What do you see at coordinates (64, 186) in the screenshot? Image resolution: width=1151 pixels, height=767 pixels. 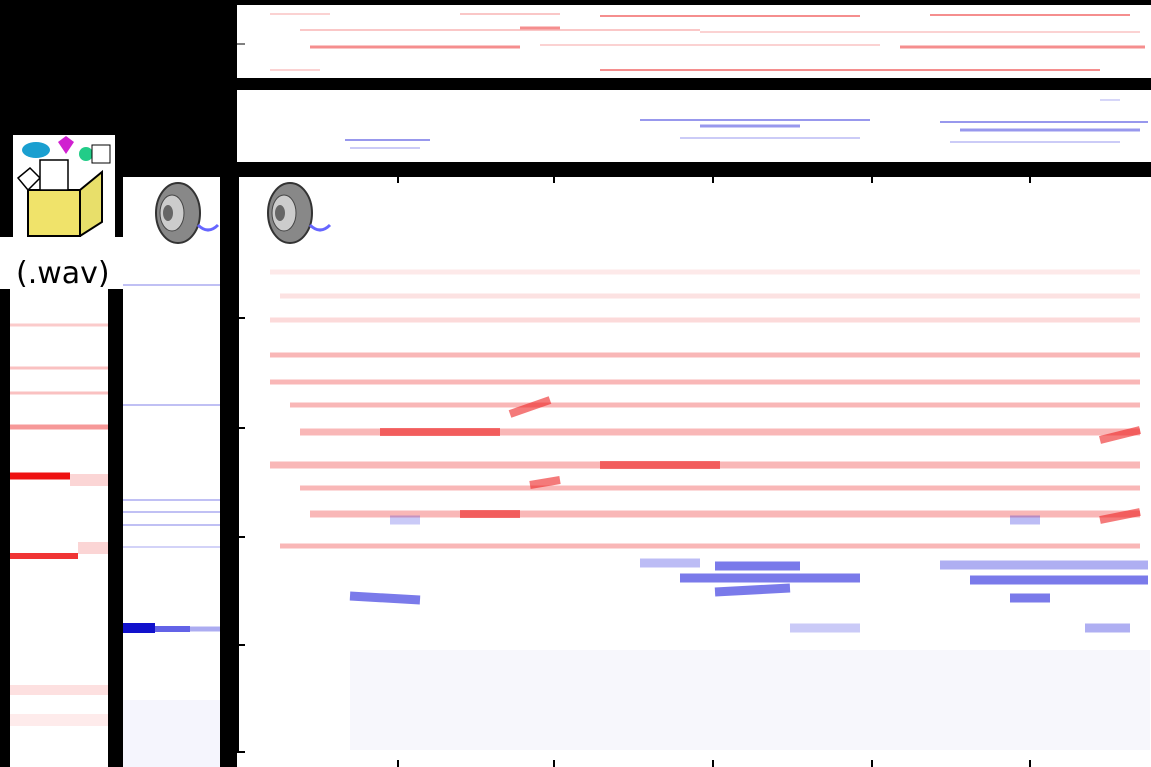 I see `wav-file-icon` at bounding box center [64, 186].